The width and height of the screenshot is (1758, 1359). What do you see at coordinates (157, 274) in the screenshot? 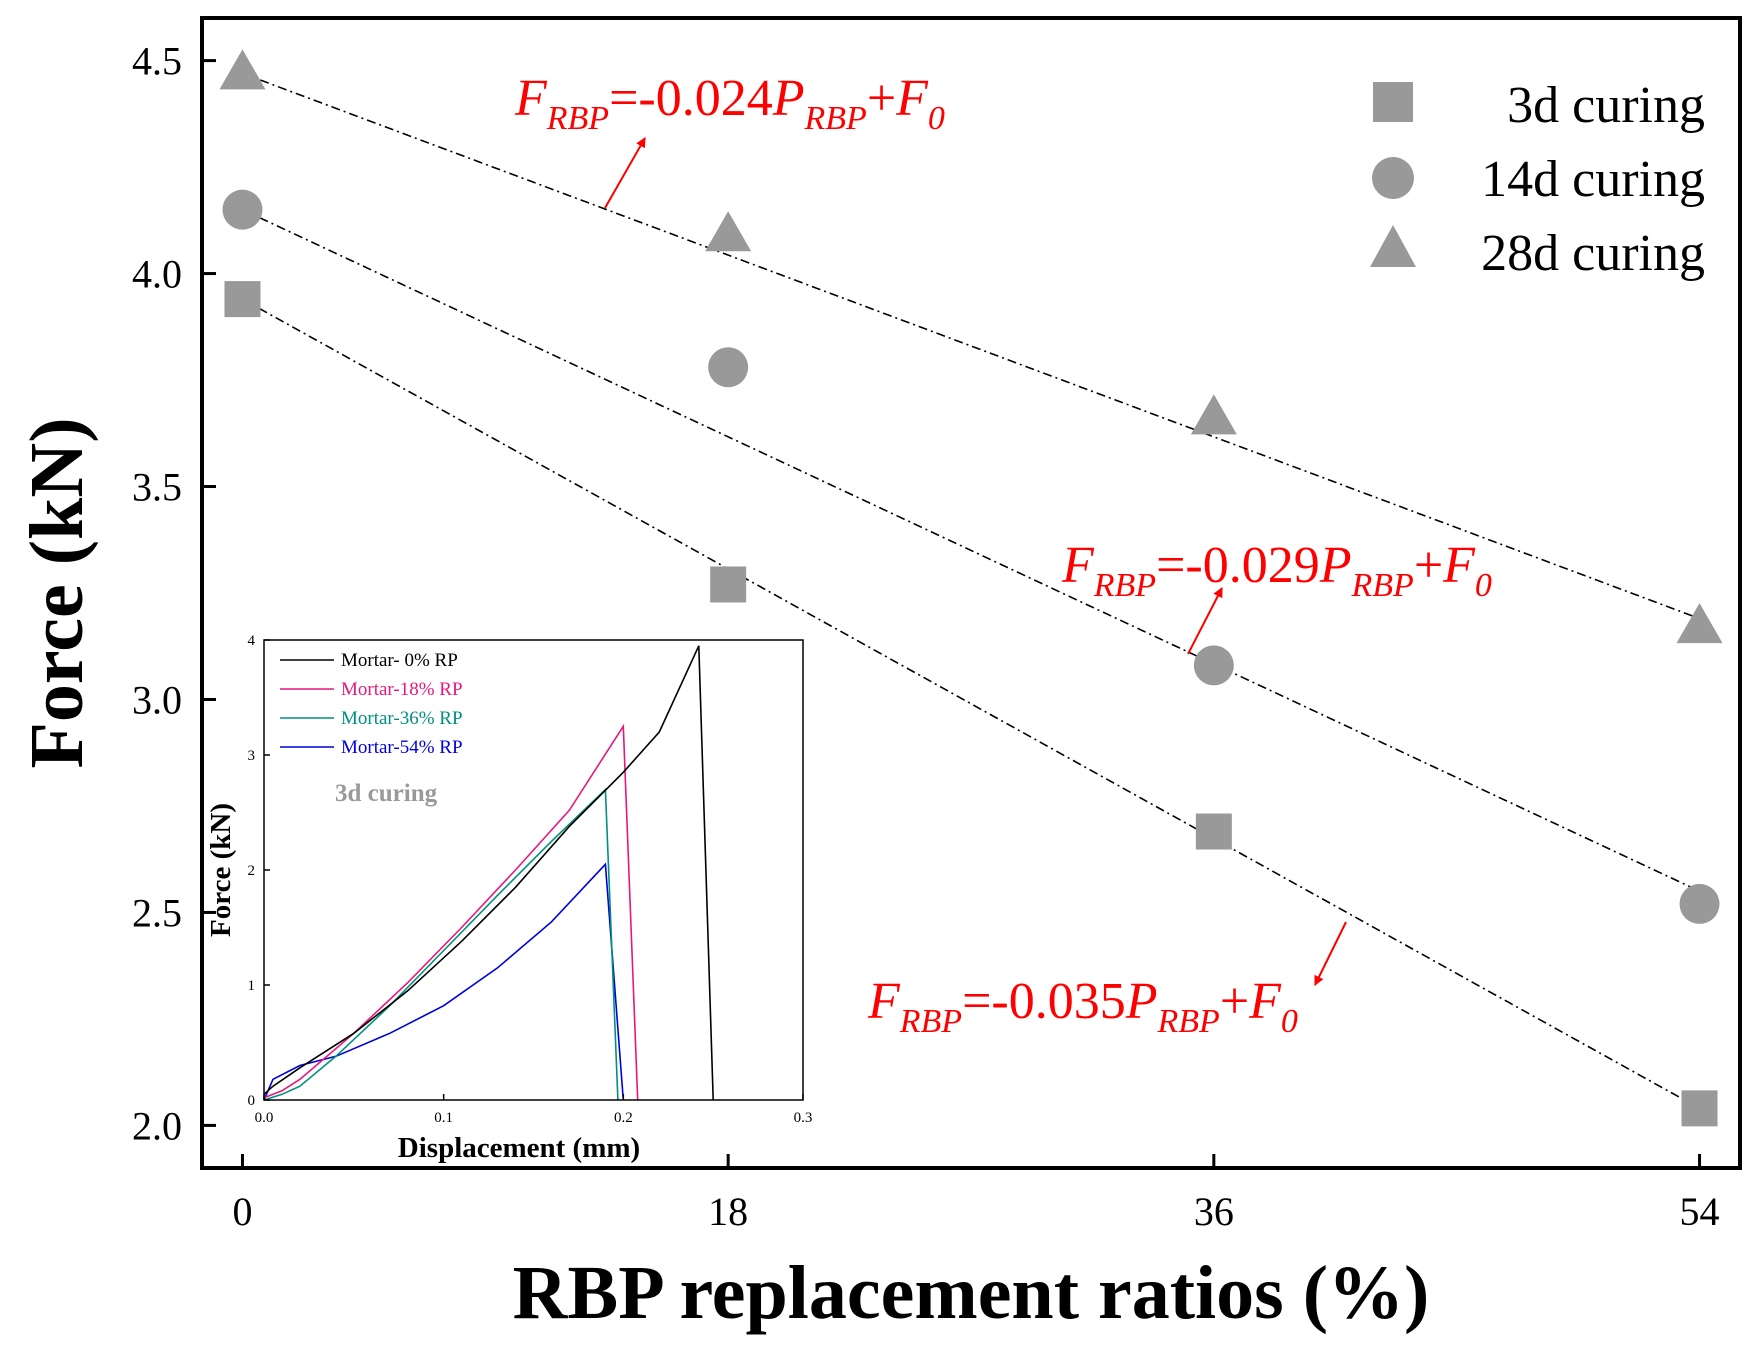
I see `y-tick-label: 4.0` at bounding box center [157, 274].